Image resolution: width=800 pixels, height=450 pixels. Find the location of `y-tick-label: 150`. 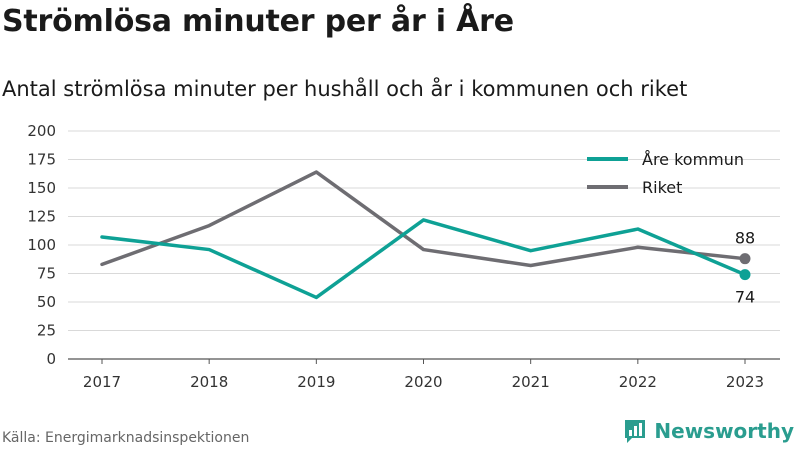

y-tick-label: 150 is located at coordinates (41, 188).